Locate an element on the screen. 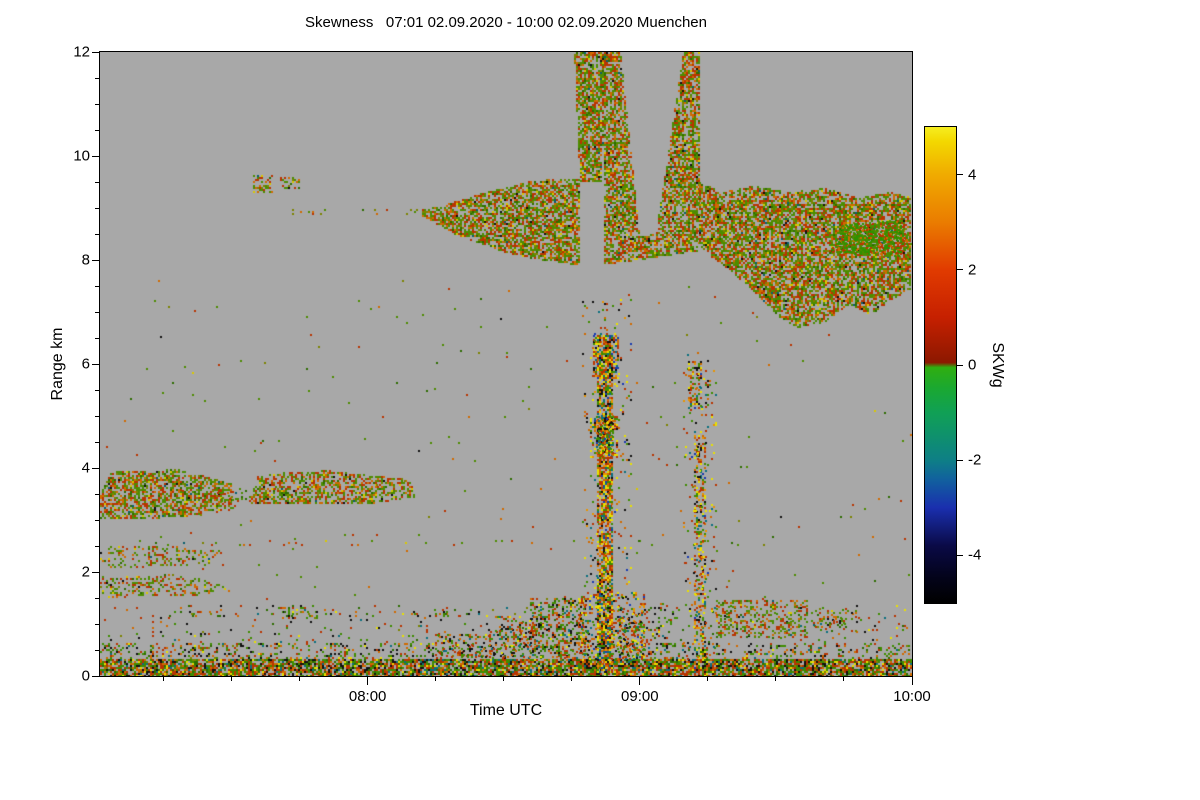 The image size is (1200, 800). y-tick-label: 2 is located at coordinates (85, 572).